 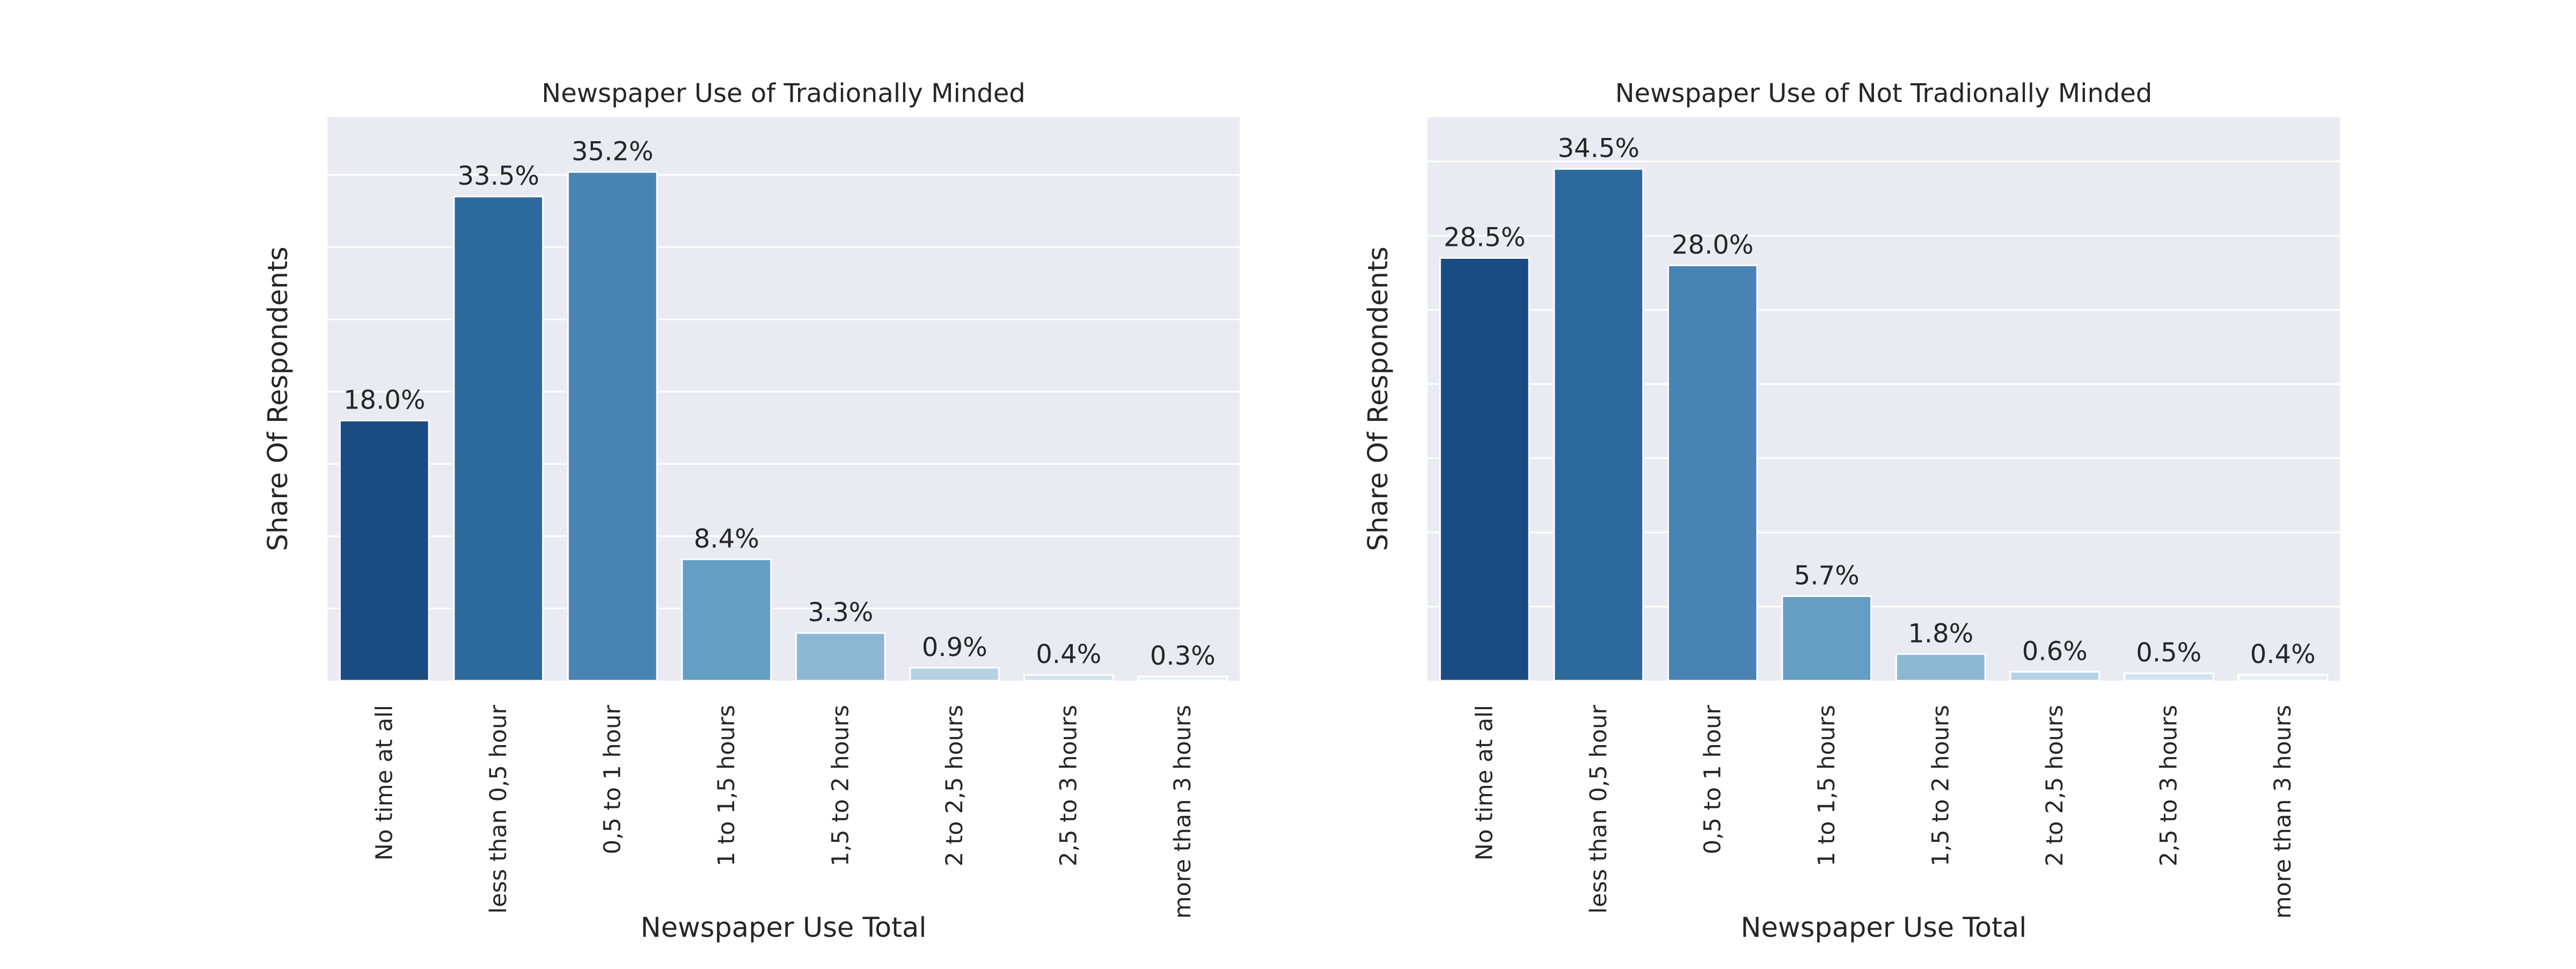 What do you see at coordinates (783, 93) in the screenshot?
I see `chart-title: Newspaper Use of Tradionally Minded` at bounding box center [783, 93].